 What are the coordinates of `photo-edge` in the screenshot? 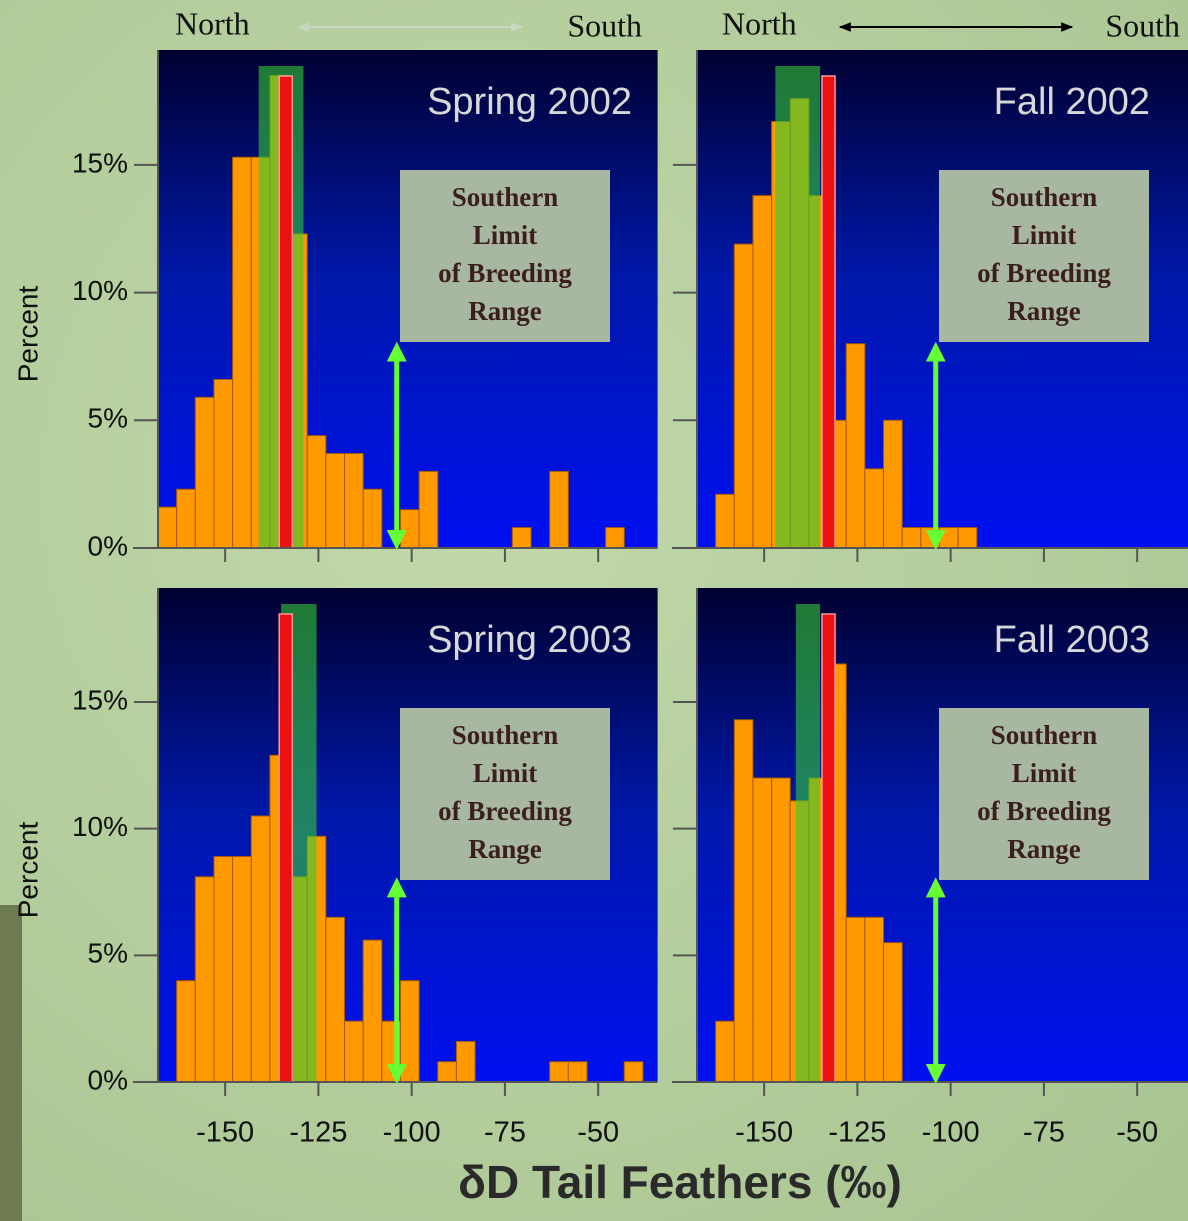 It's located at (11, 1063).